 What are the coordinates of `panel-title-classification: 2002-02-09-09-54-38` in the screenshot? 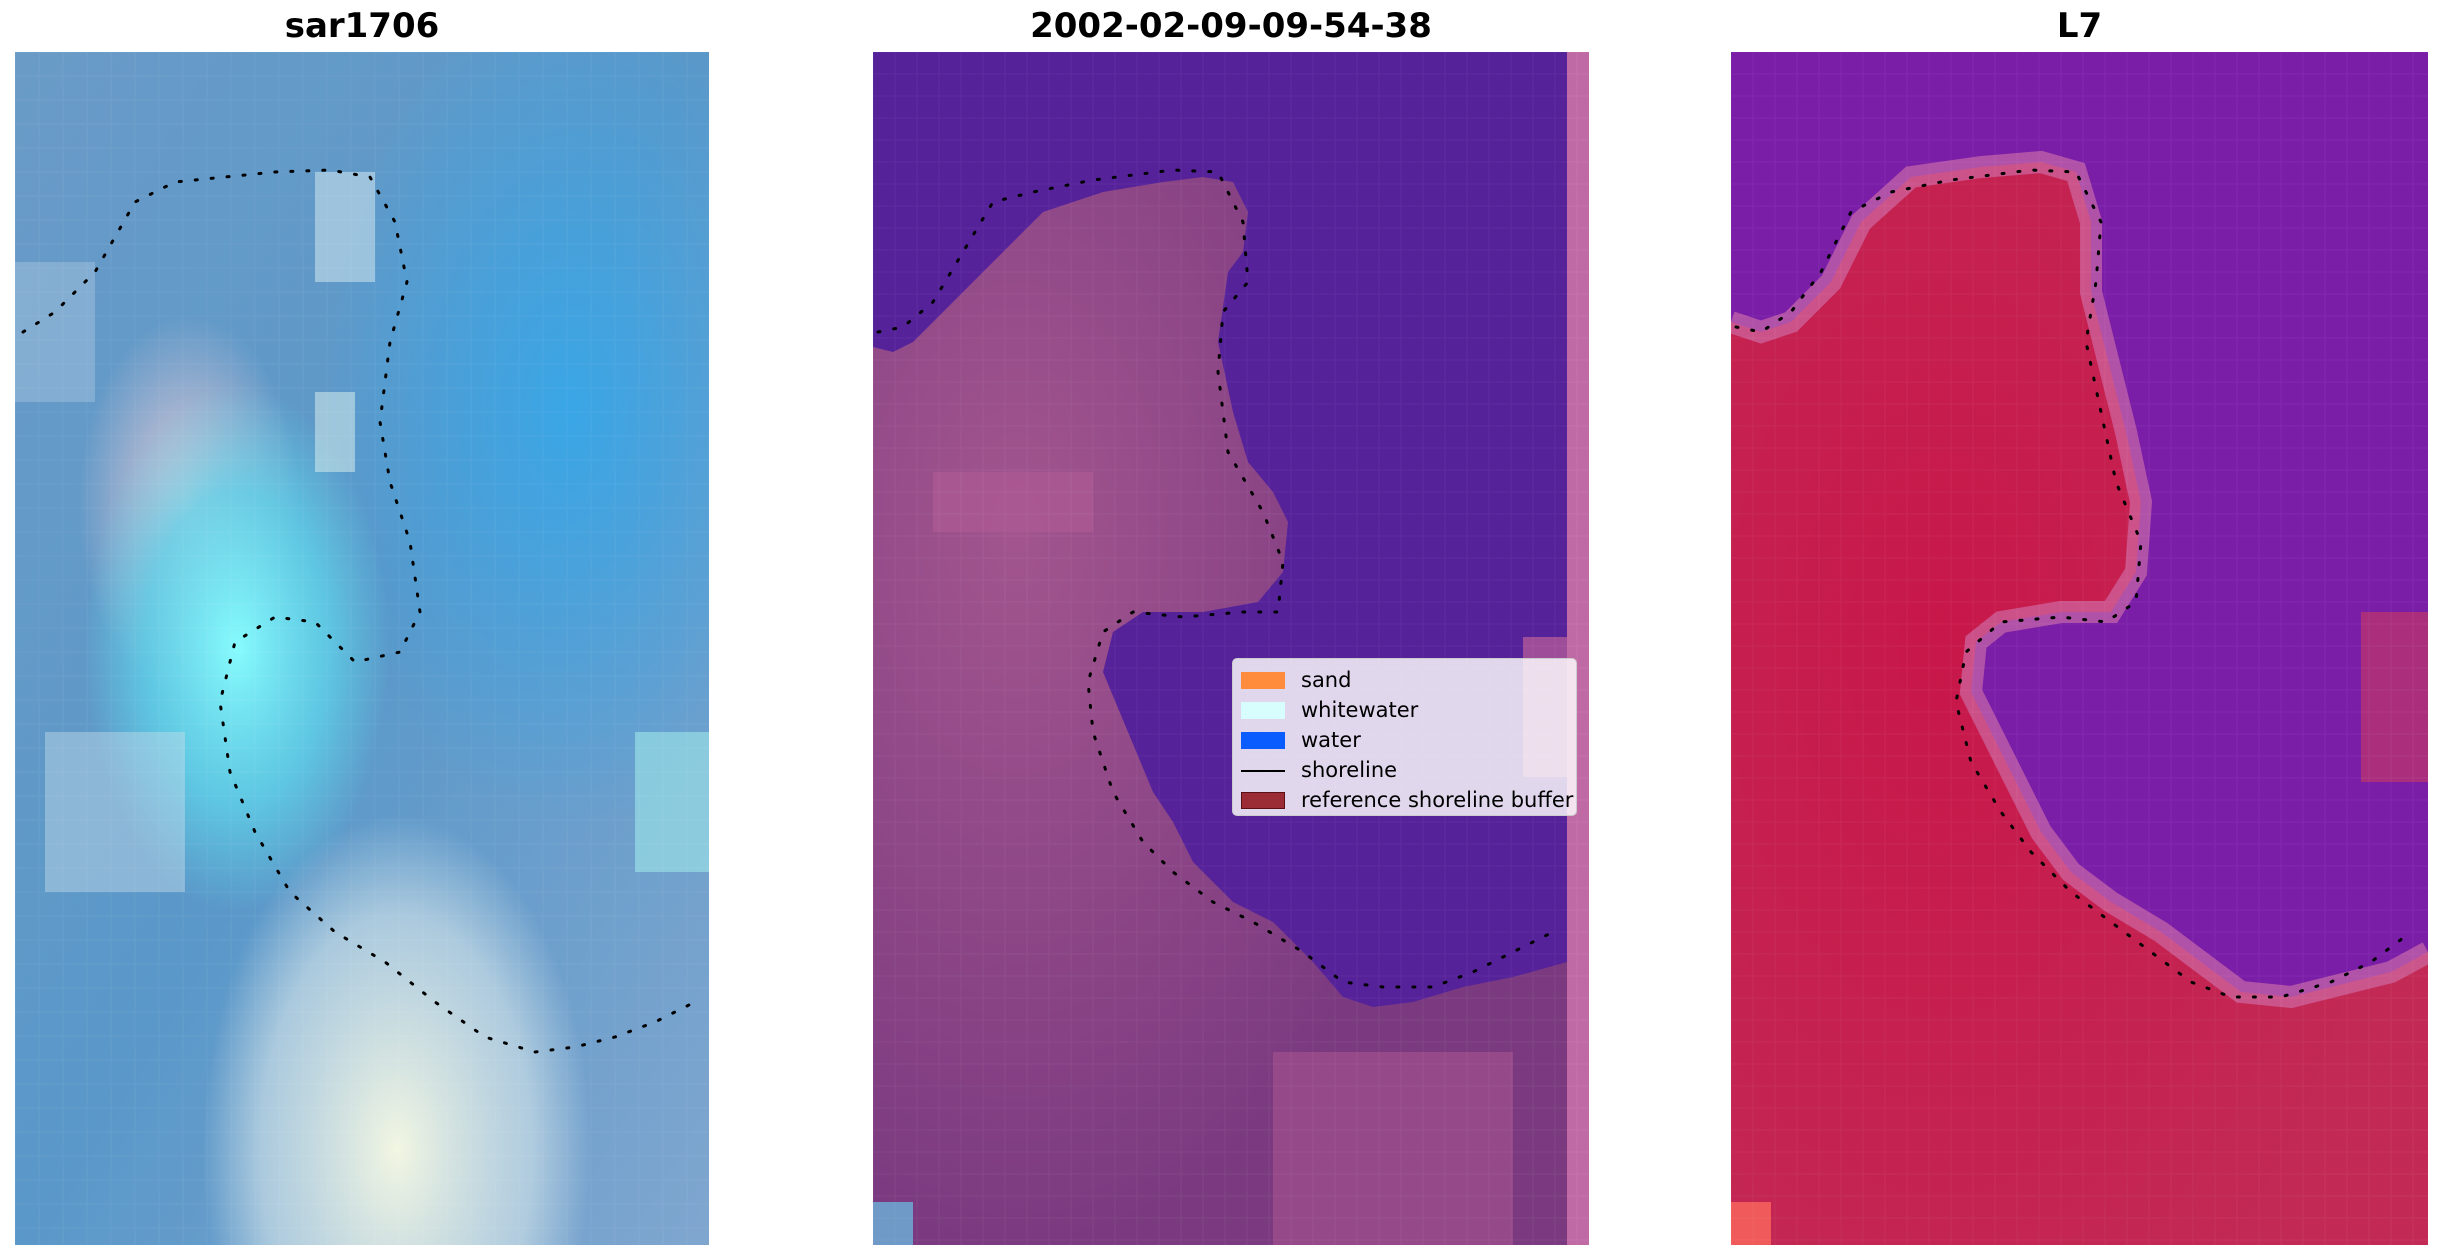 It's located at (1231, 26).